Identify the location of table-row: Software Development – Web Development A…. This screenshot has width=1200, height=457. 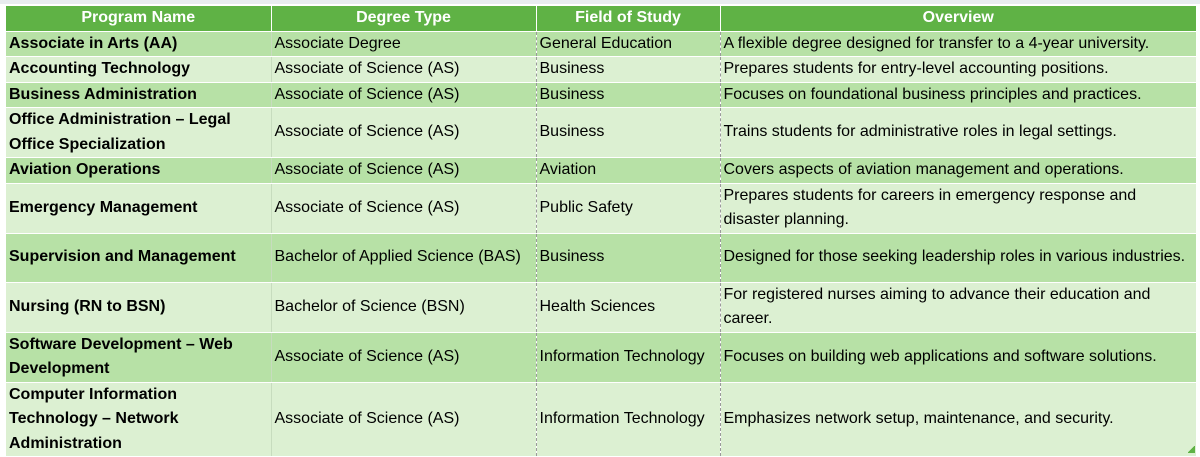
(601, 357).